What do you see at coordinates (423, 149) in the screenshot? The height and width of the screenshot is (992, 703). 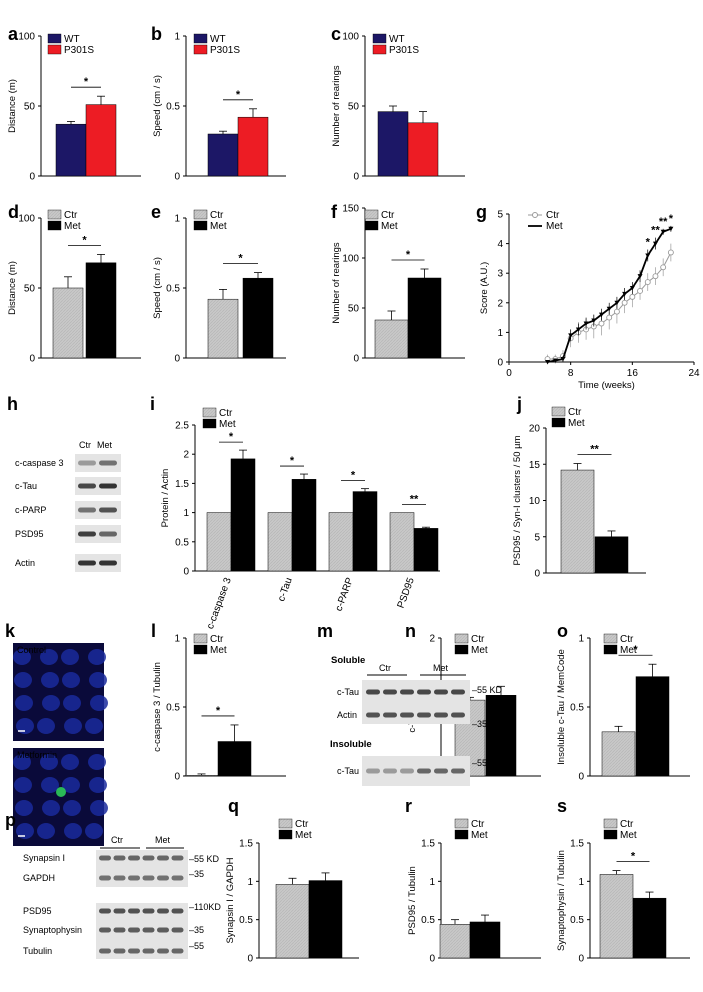 I see `bar-P301S` at bounding box center [423, 149].